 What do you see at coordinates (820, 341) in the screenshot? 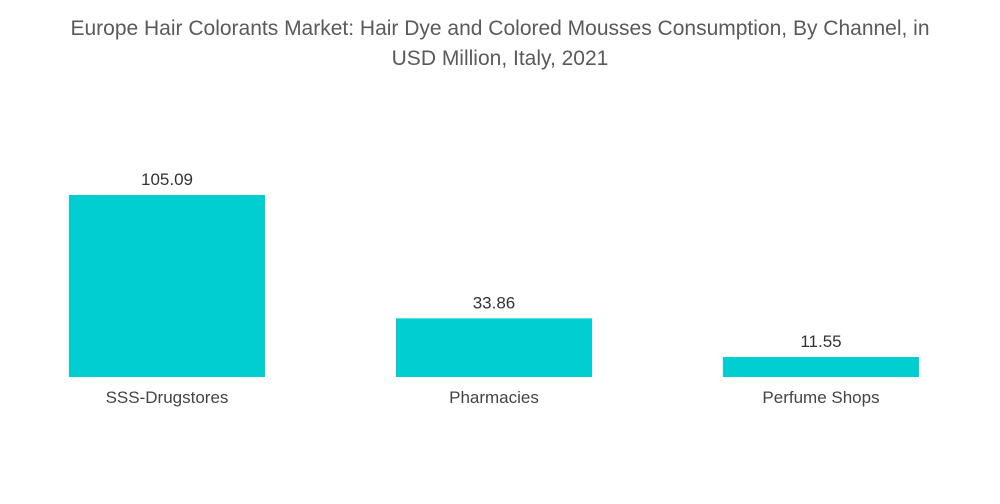
I see `data-label: 11.55` at bounding box center [820, 341].